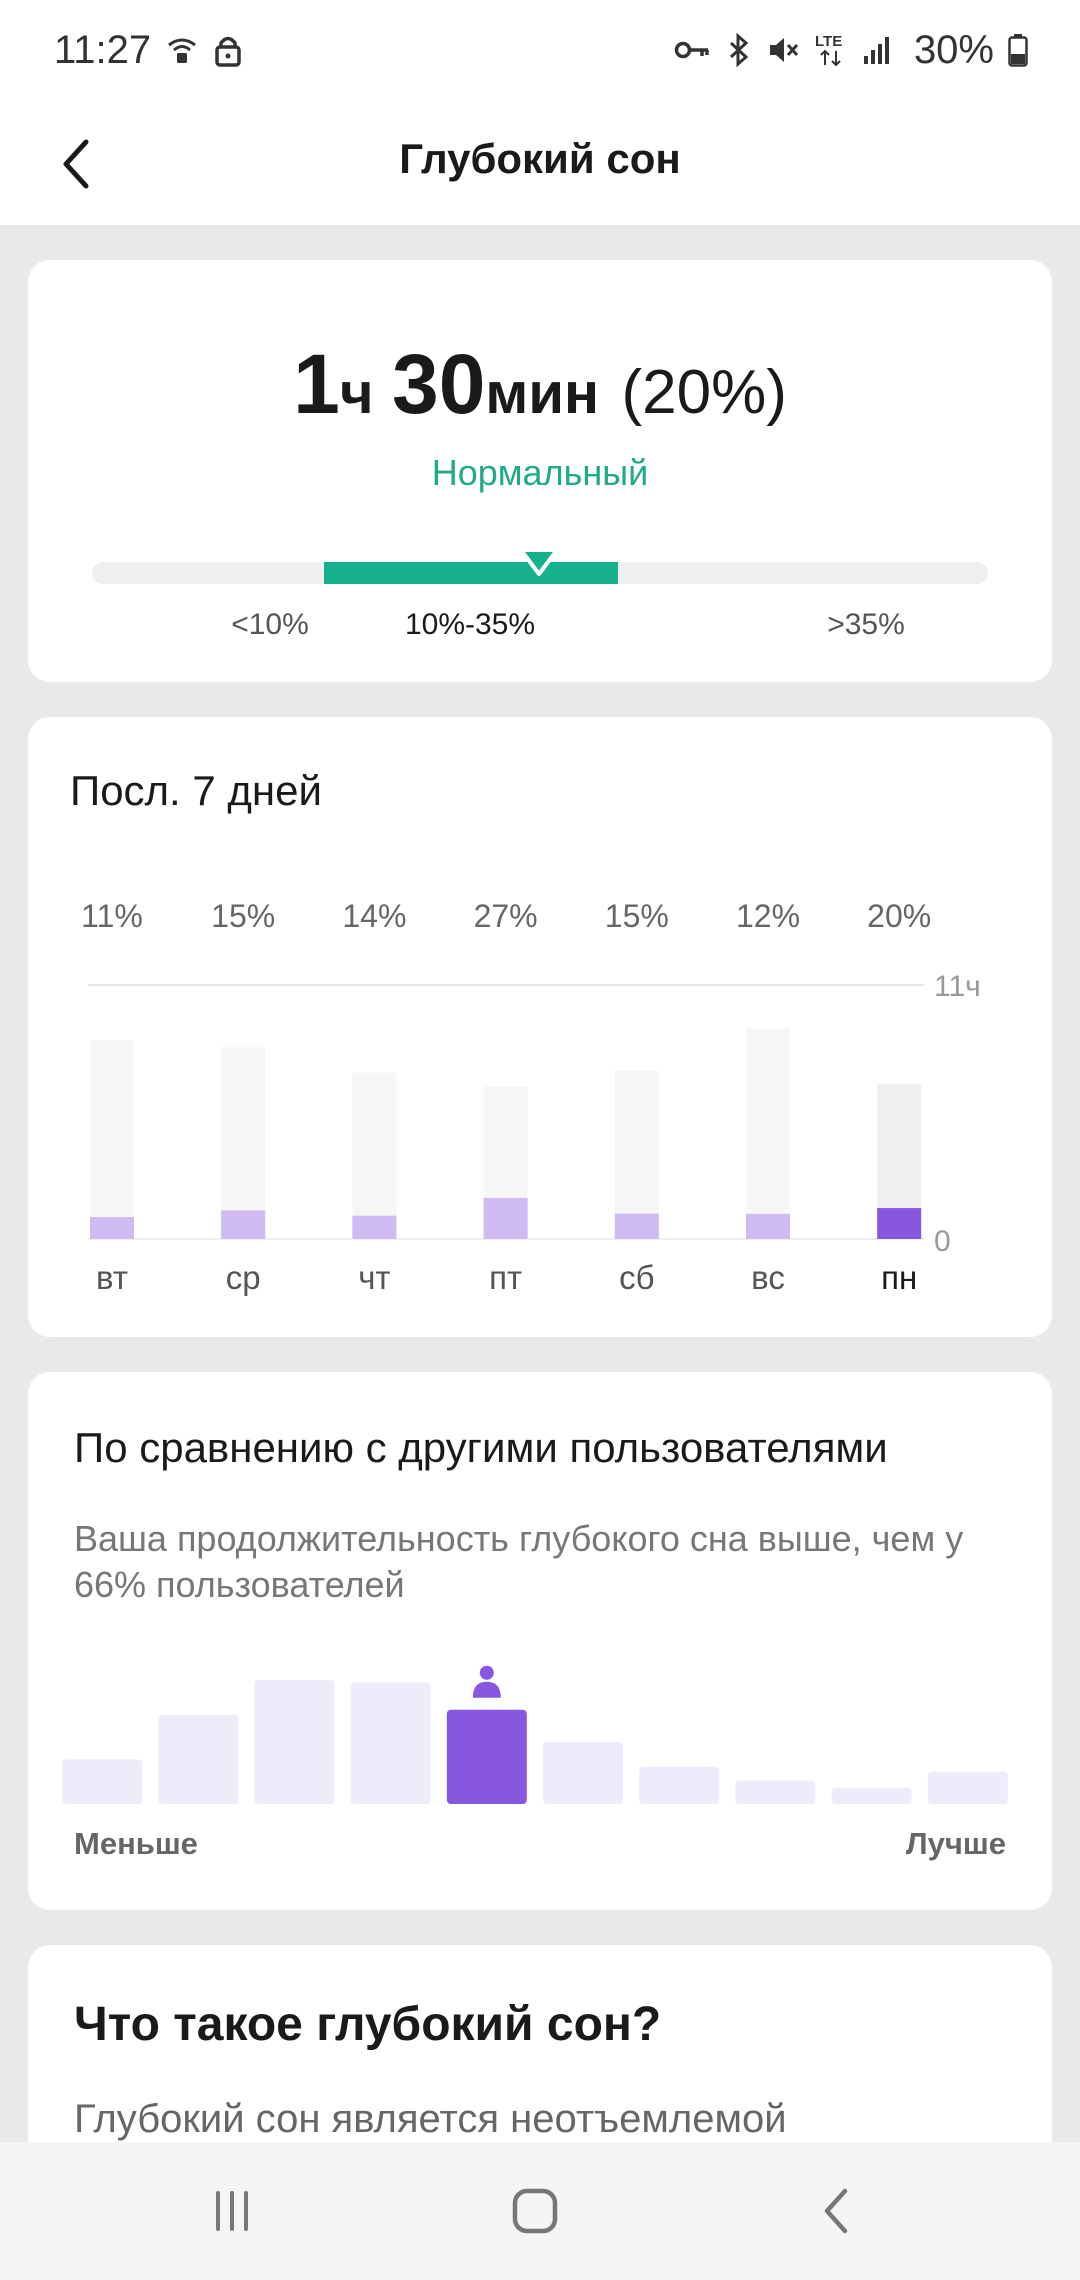 Image resolution: width=1080 pixels, height=2280 pixels. What do you see at coordinates (531, 1097) in the screenshot?
I see `weekly-deep-sleep-chart: 11ч 0 11% вт 15% ср 14% чт 27% пт 15% сб 12% вс 20% пн` at bounding box center [531, 1097].